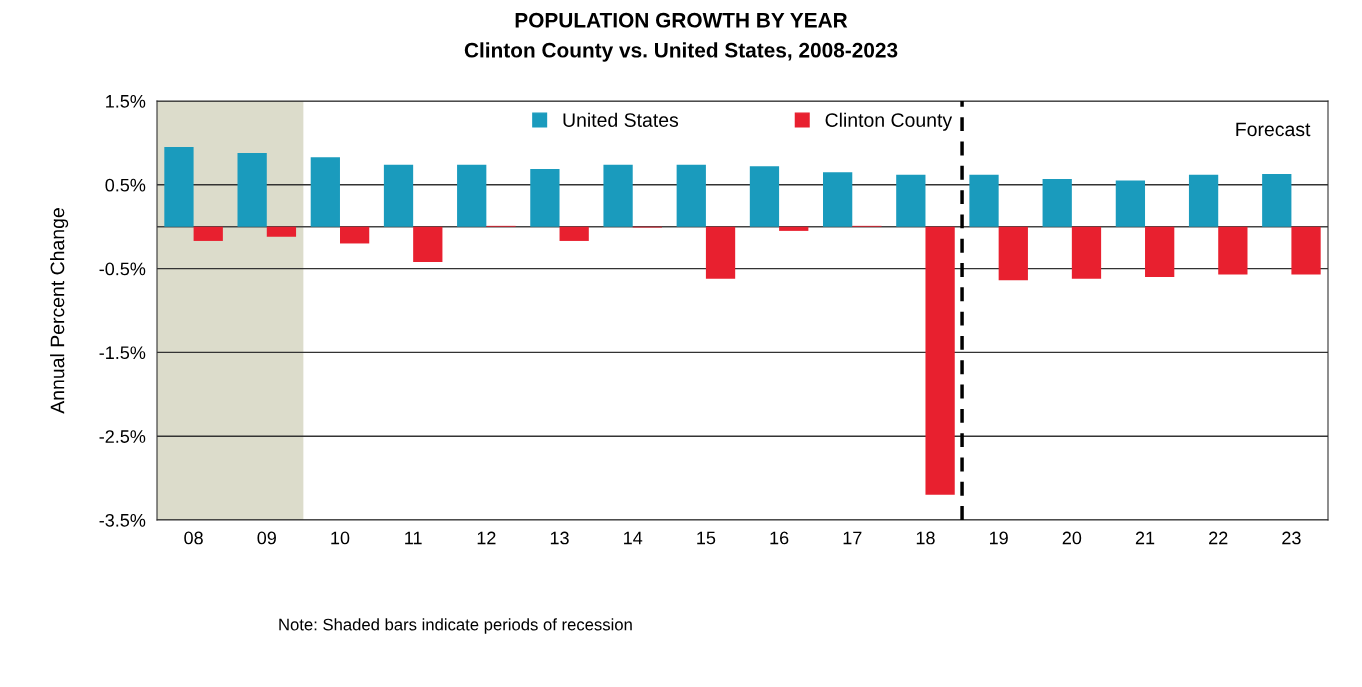  What do you see at coordinates (559, 538) in the screenshot?
I see `x-tick-label: 13` at bounding box center [559, 538].